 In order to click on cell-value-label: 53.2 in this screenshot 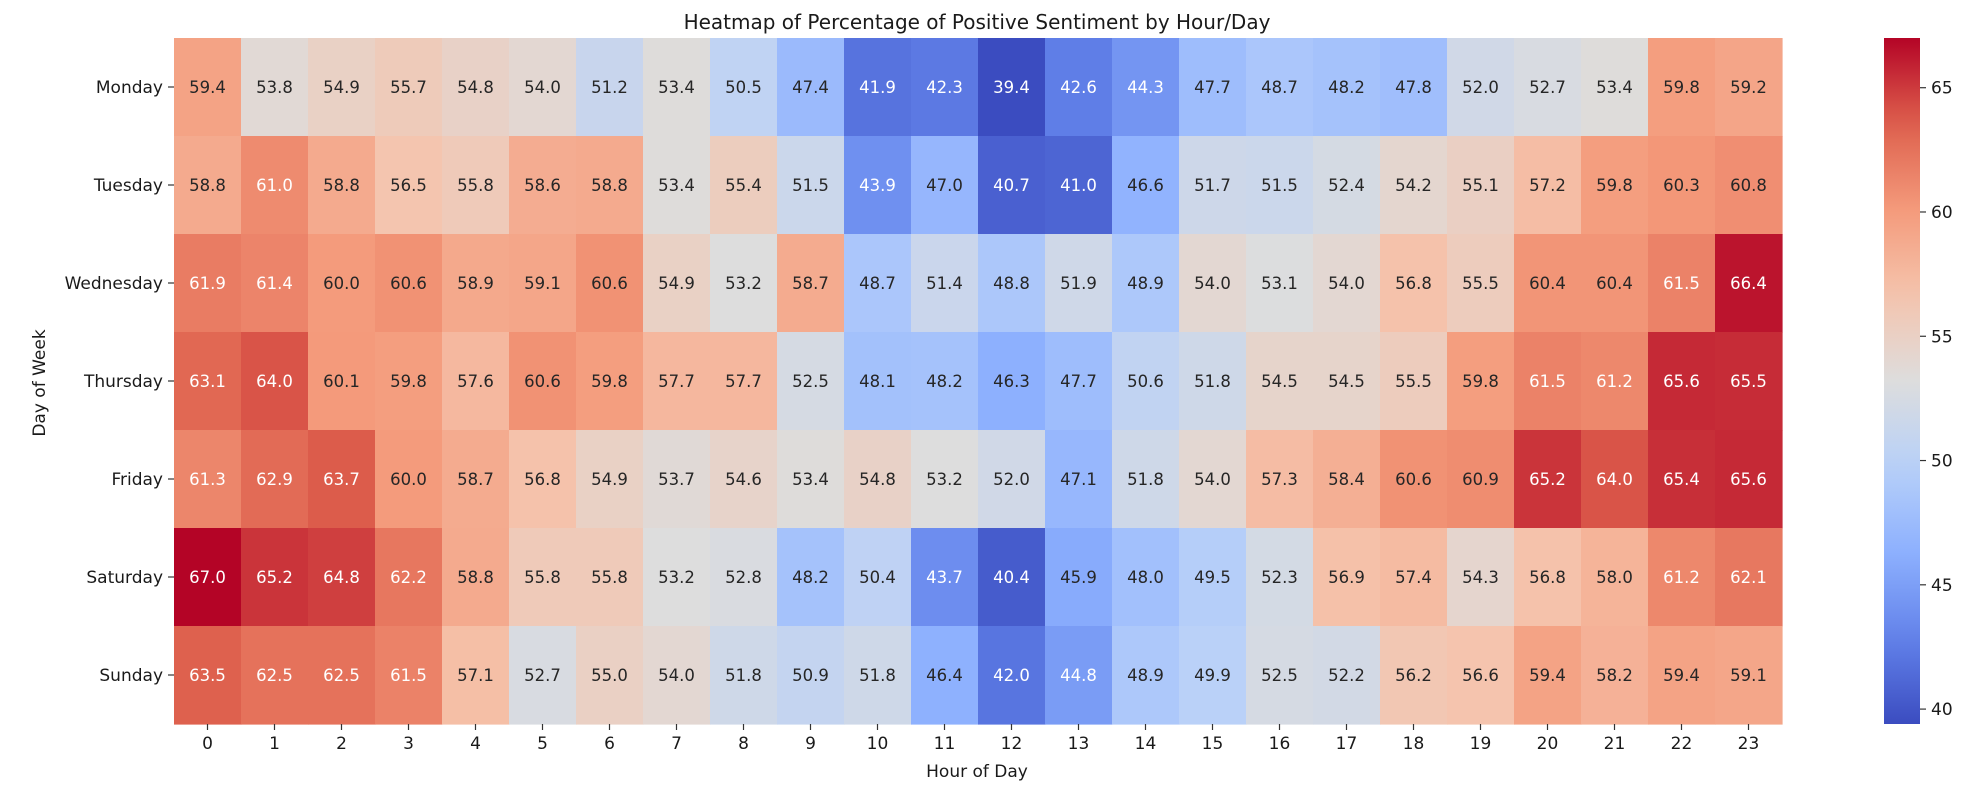, I will do `click(676, 577)`.